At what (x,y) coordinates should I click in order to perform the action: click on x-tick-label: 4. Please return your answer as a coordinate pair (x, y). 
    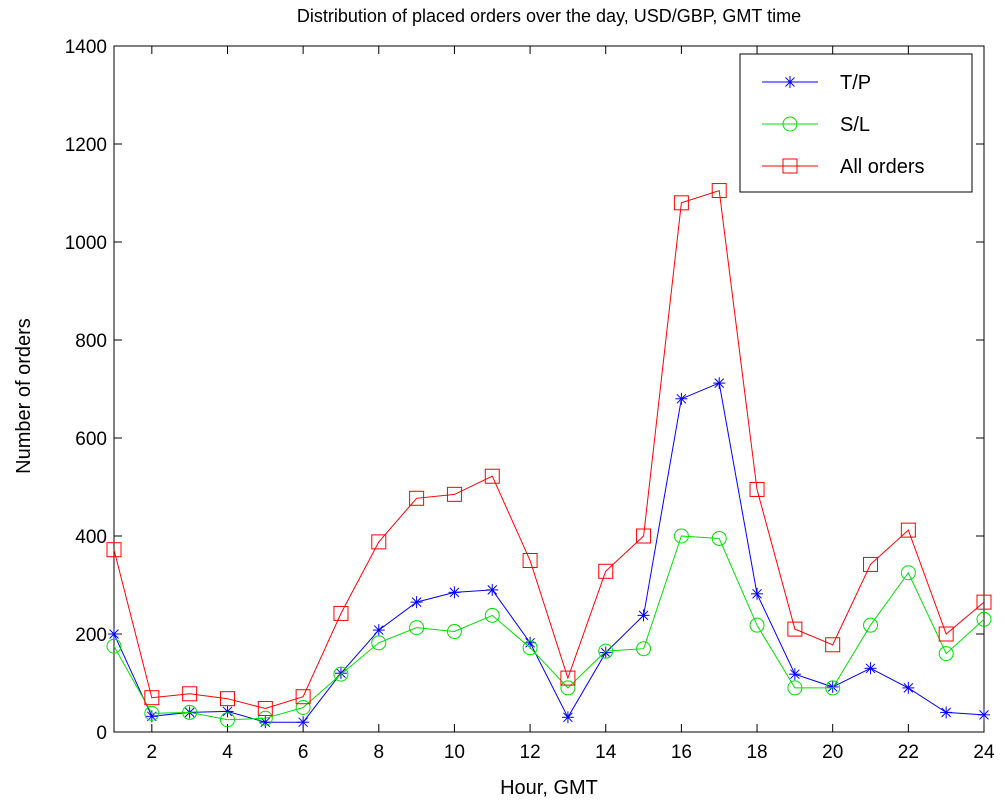
    Looking at the image, I should click on (227, 752).